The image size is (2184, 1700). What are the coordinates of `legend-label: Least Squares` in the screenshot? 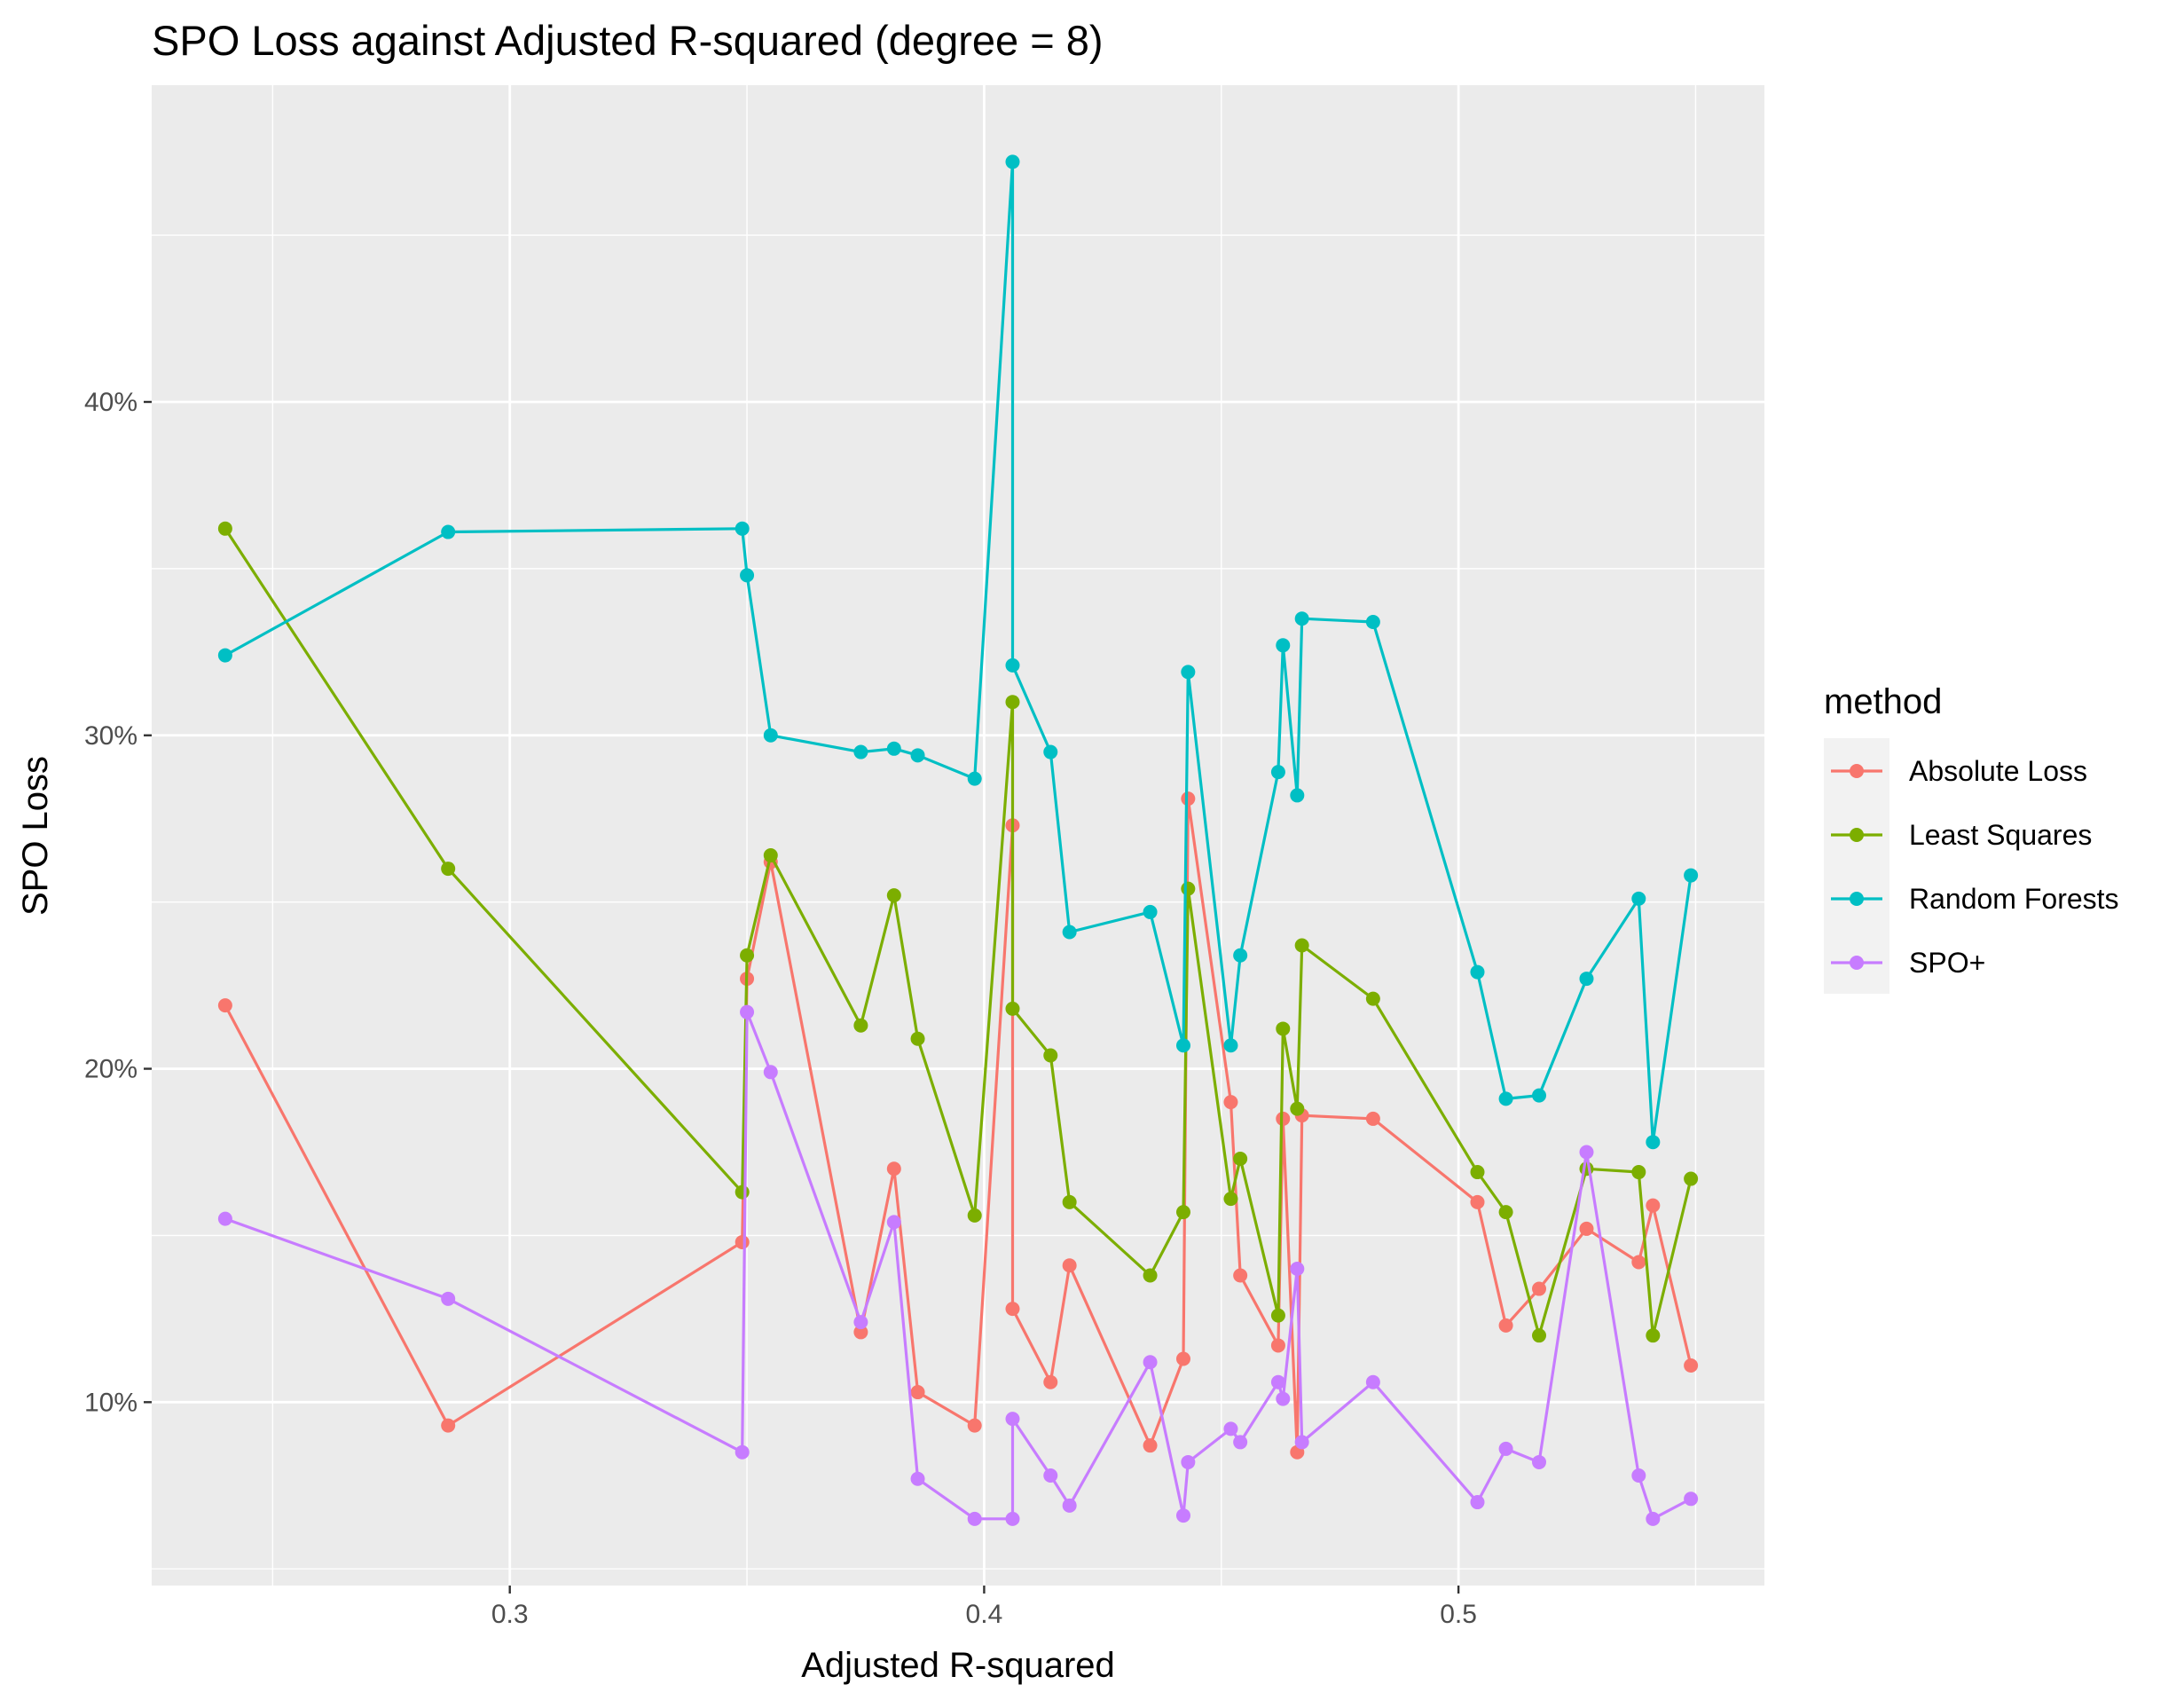 It's located at (2001, 835).